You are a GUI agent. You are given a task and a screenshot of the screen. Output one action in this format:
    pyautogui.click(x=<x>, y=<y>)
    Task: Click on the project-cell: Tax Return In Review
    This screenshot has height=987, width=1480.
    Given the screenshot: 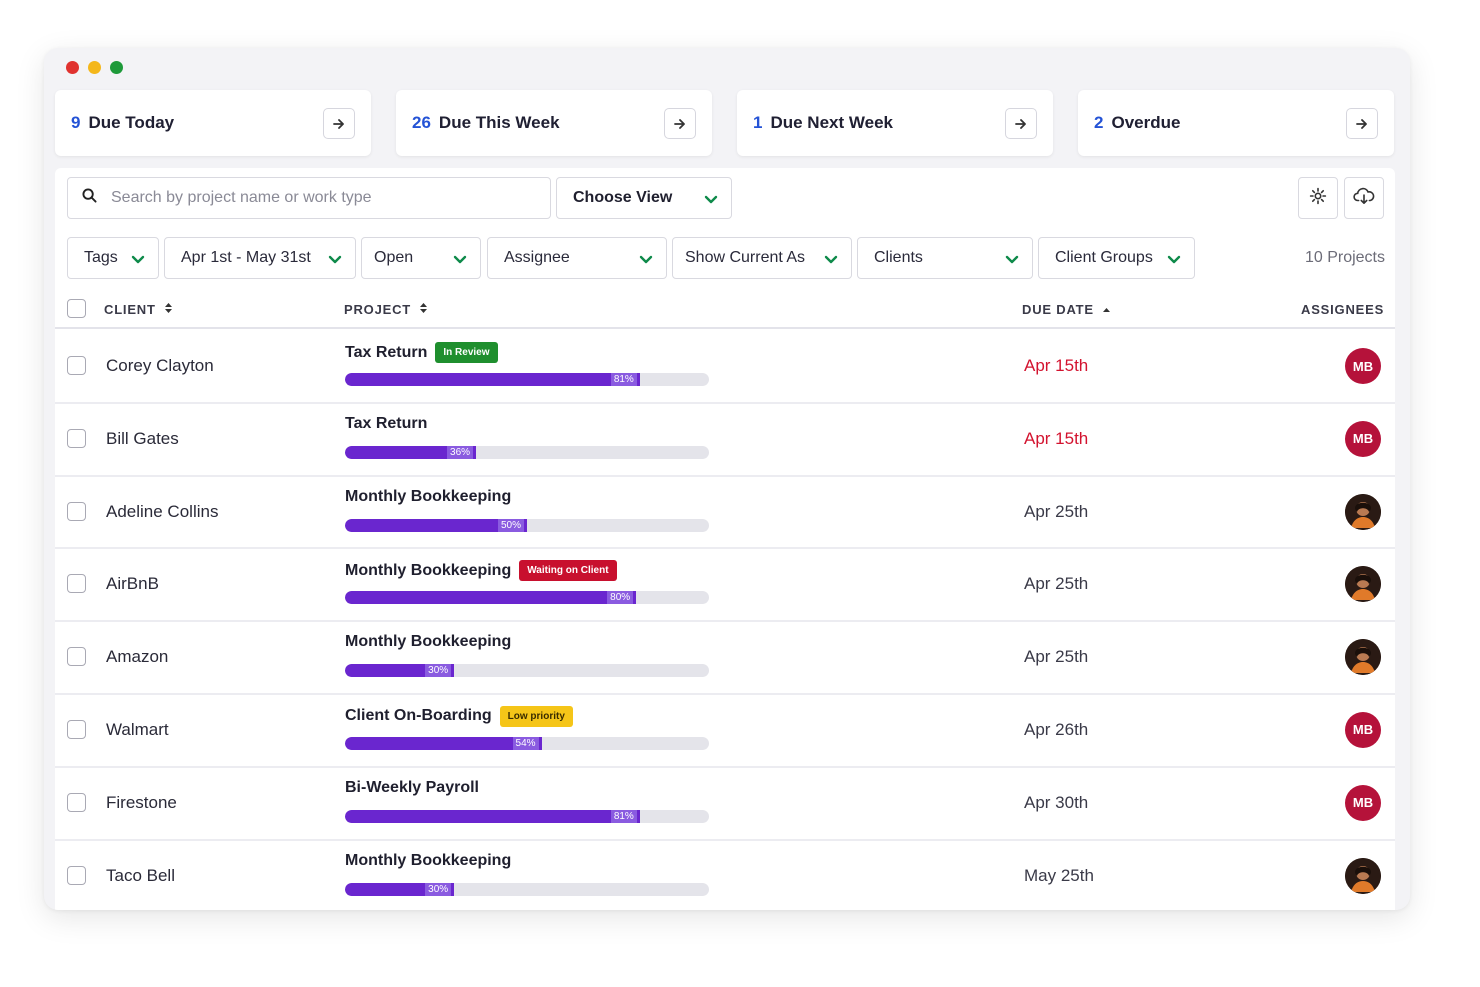 What is the action you would take?
    pyautogui.click(x=421, y=352)
    